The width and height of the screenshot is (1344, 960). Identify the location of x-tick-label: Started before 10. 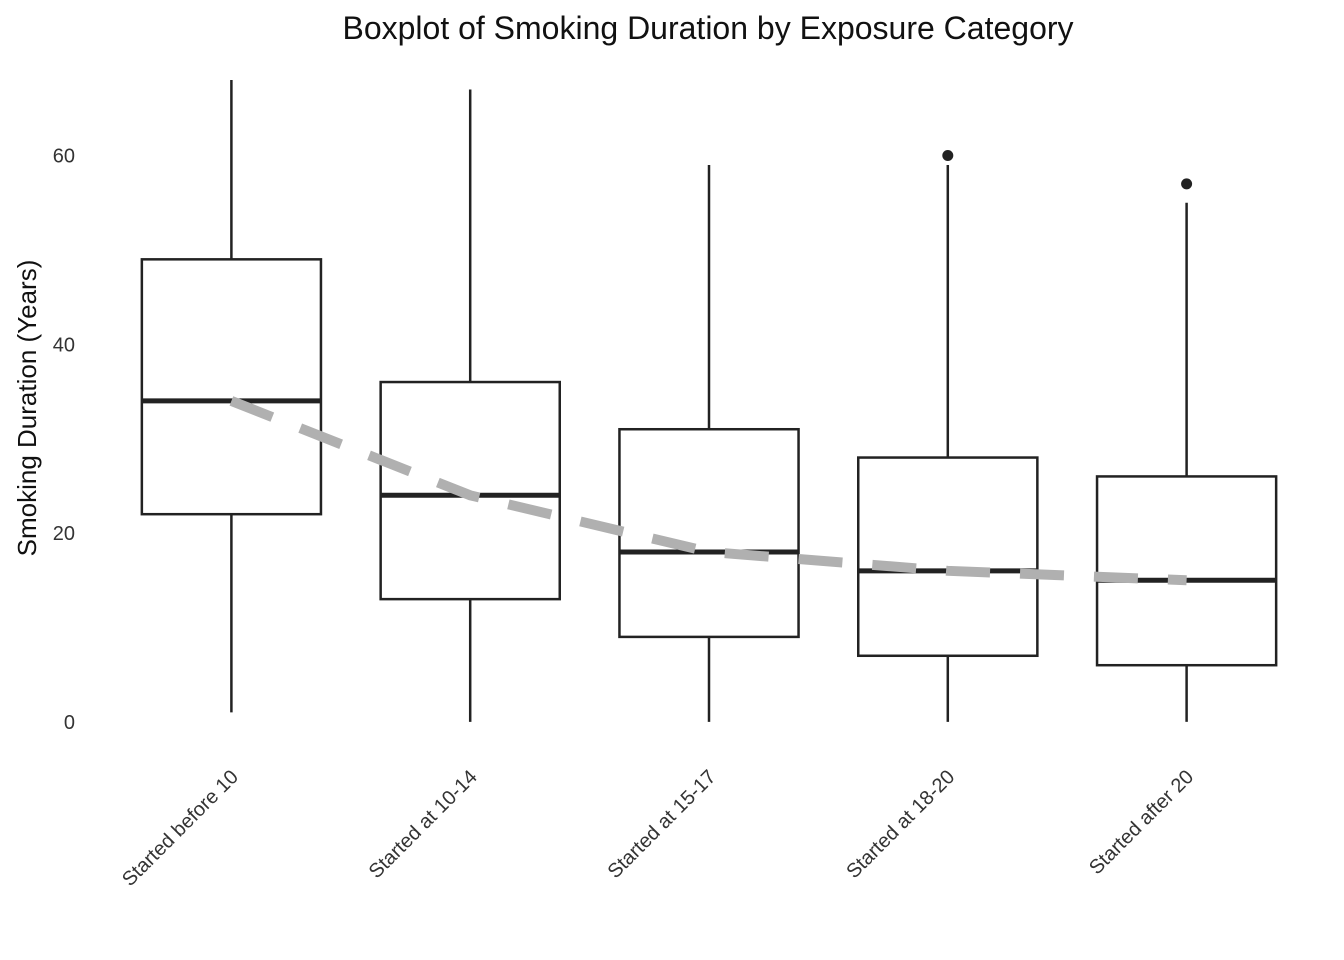
(180, 828).